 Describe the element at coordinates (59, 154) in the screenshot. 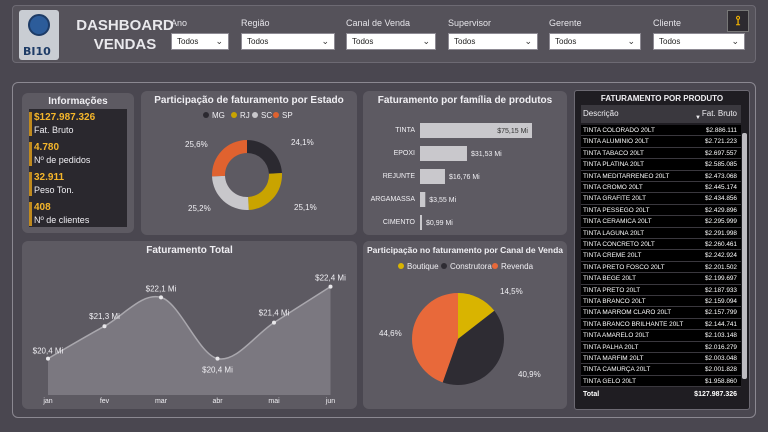

I see `kpi-pedidos: 4.780 Nº de pedidos` at that location.